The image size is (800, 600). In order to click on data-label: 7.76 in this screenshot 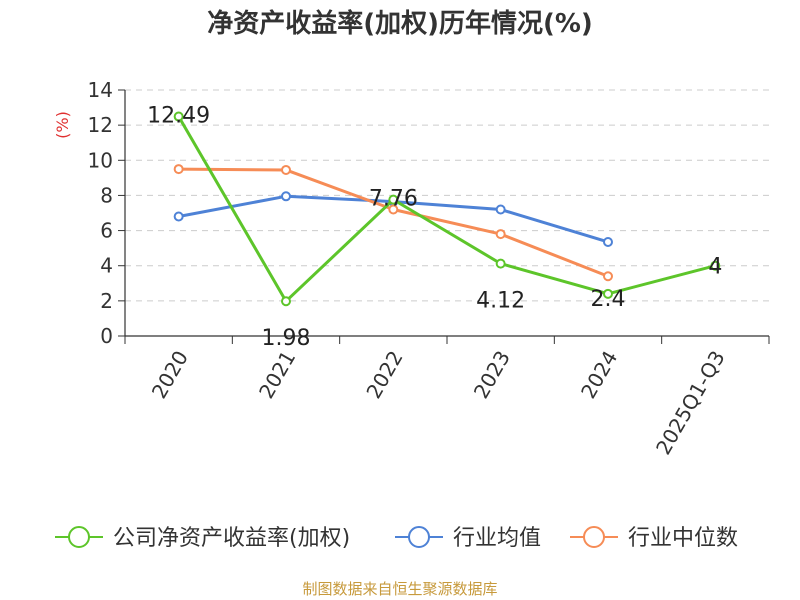, I will do `click(393, 199)`.